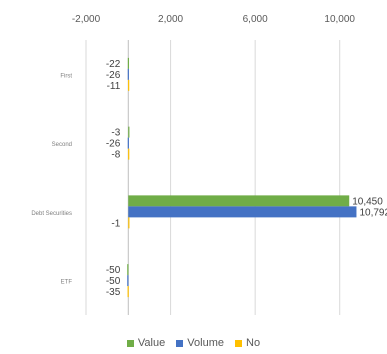 The height and width of the screenshot is (354, 387). What do you see at coordinates (151, 343) in the screenshot?
I see `legend-label-value: Value` at bounding box center [151, 343].